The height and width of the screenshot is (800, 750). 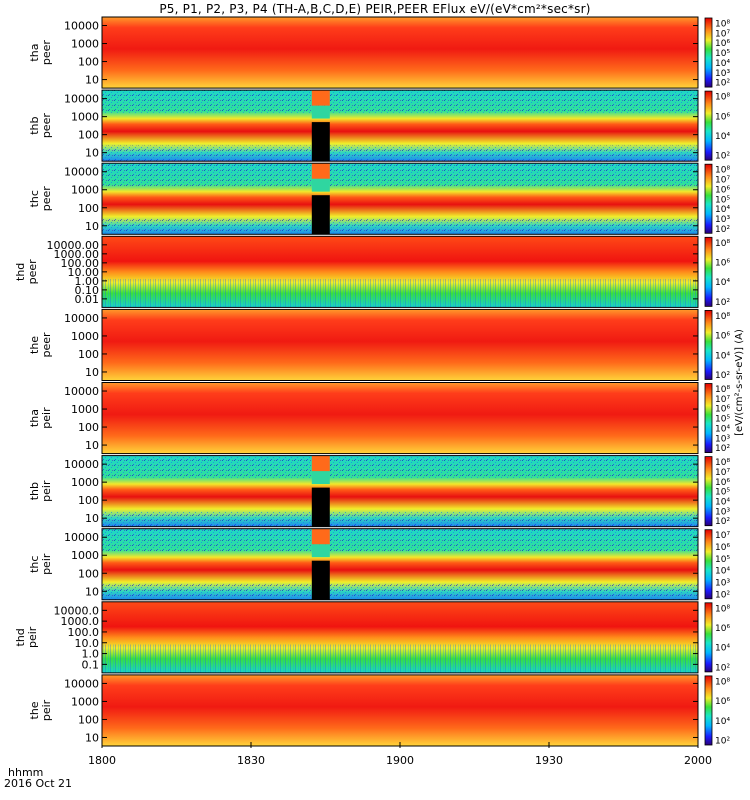 I want to click on panel-label: thcpeer, so click(x=40, y=199).